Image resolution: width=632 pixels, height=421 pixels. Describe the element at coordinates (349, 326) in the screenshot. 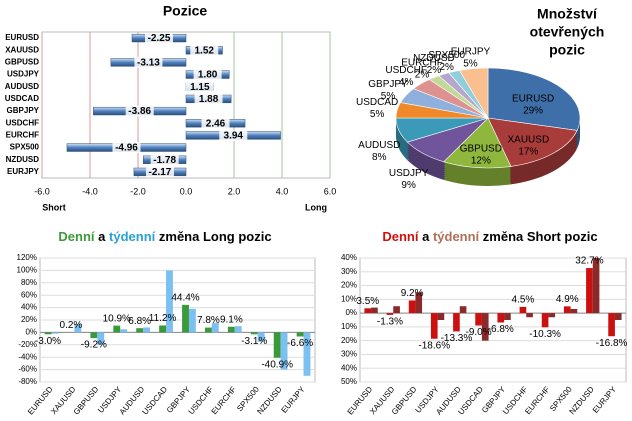

I see `y-tick-label: 10%` at that location.